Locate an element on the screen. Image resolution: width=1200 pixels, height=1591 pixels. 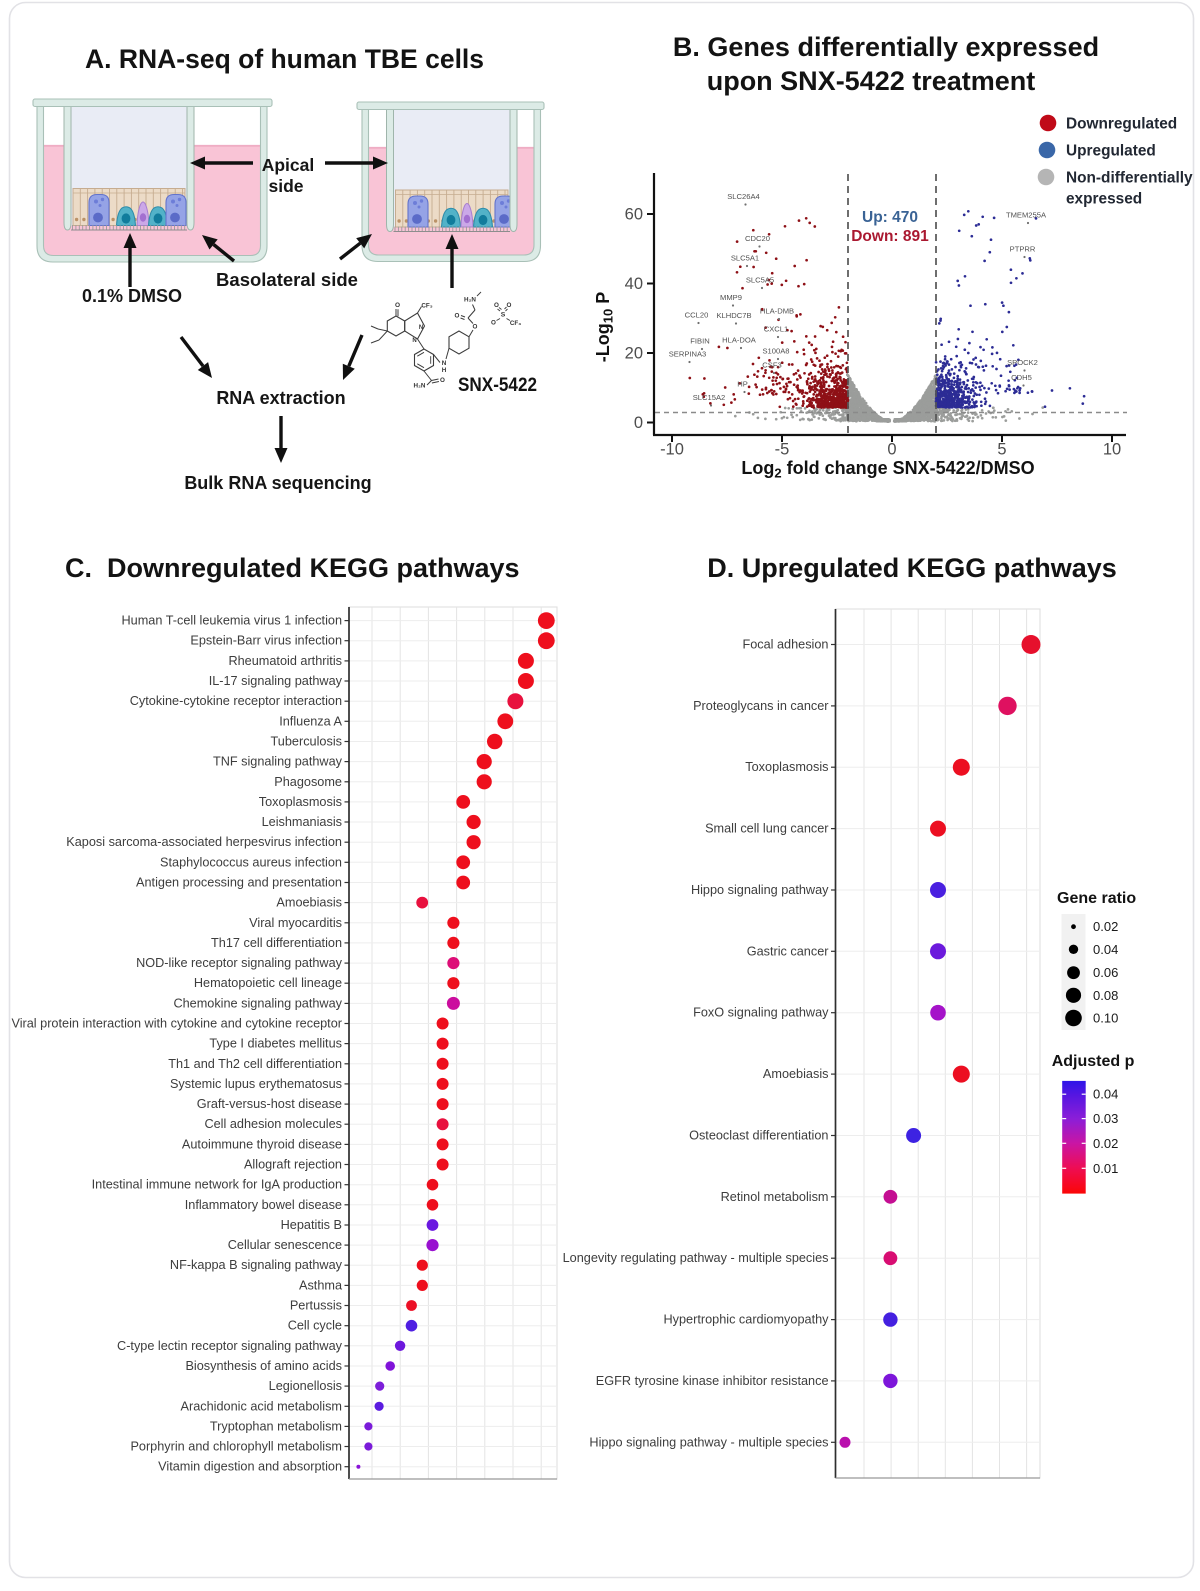
svg-text: Gastric cancer is located at coordinates (788, 951).